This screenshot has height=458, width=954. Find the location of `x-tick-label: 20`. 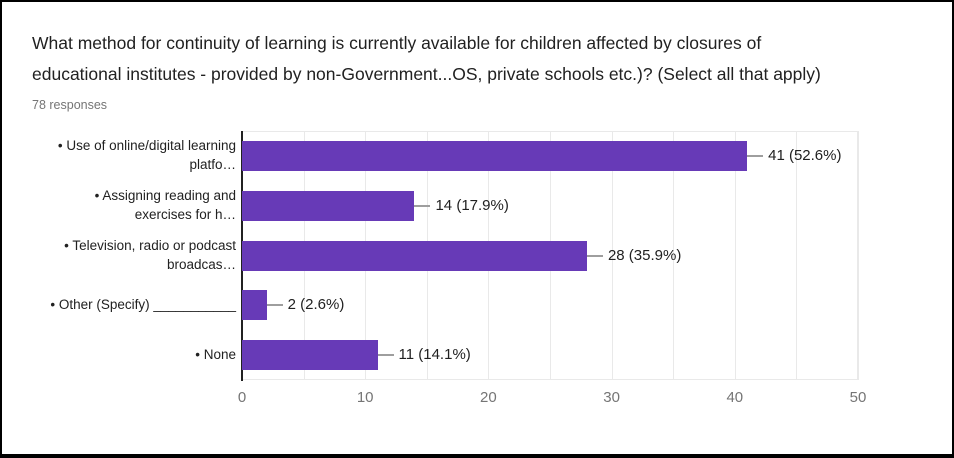

x-tick-label: 20 is located at coordinates (488, 397).